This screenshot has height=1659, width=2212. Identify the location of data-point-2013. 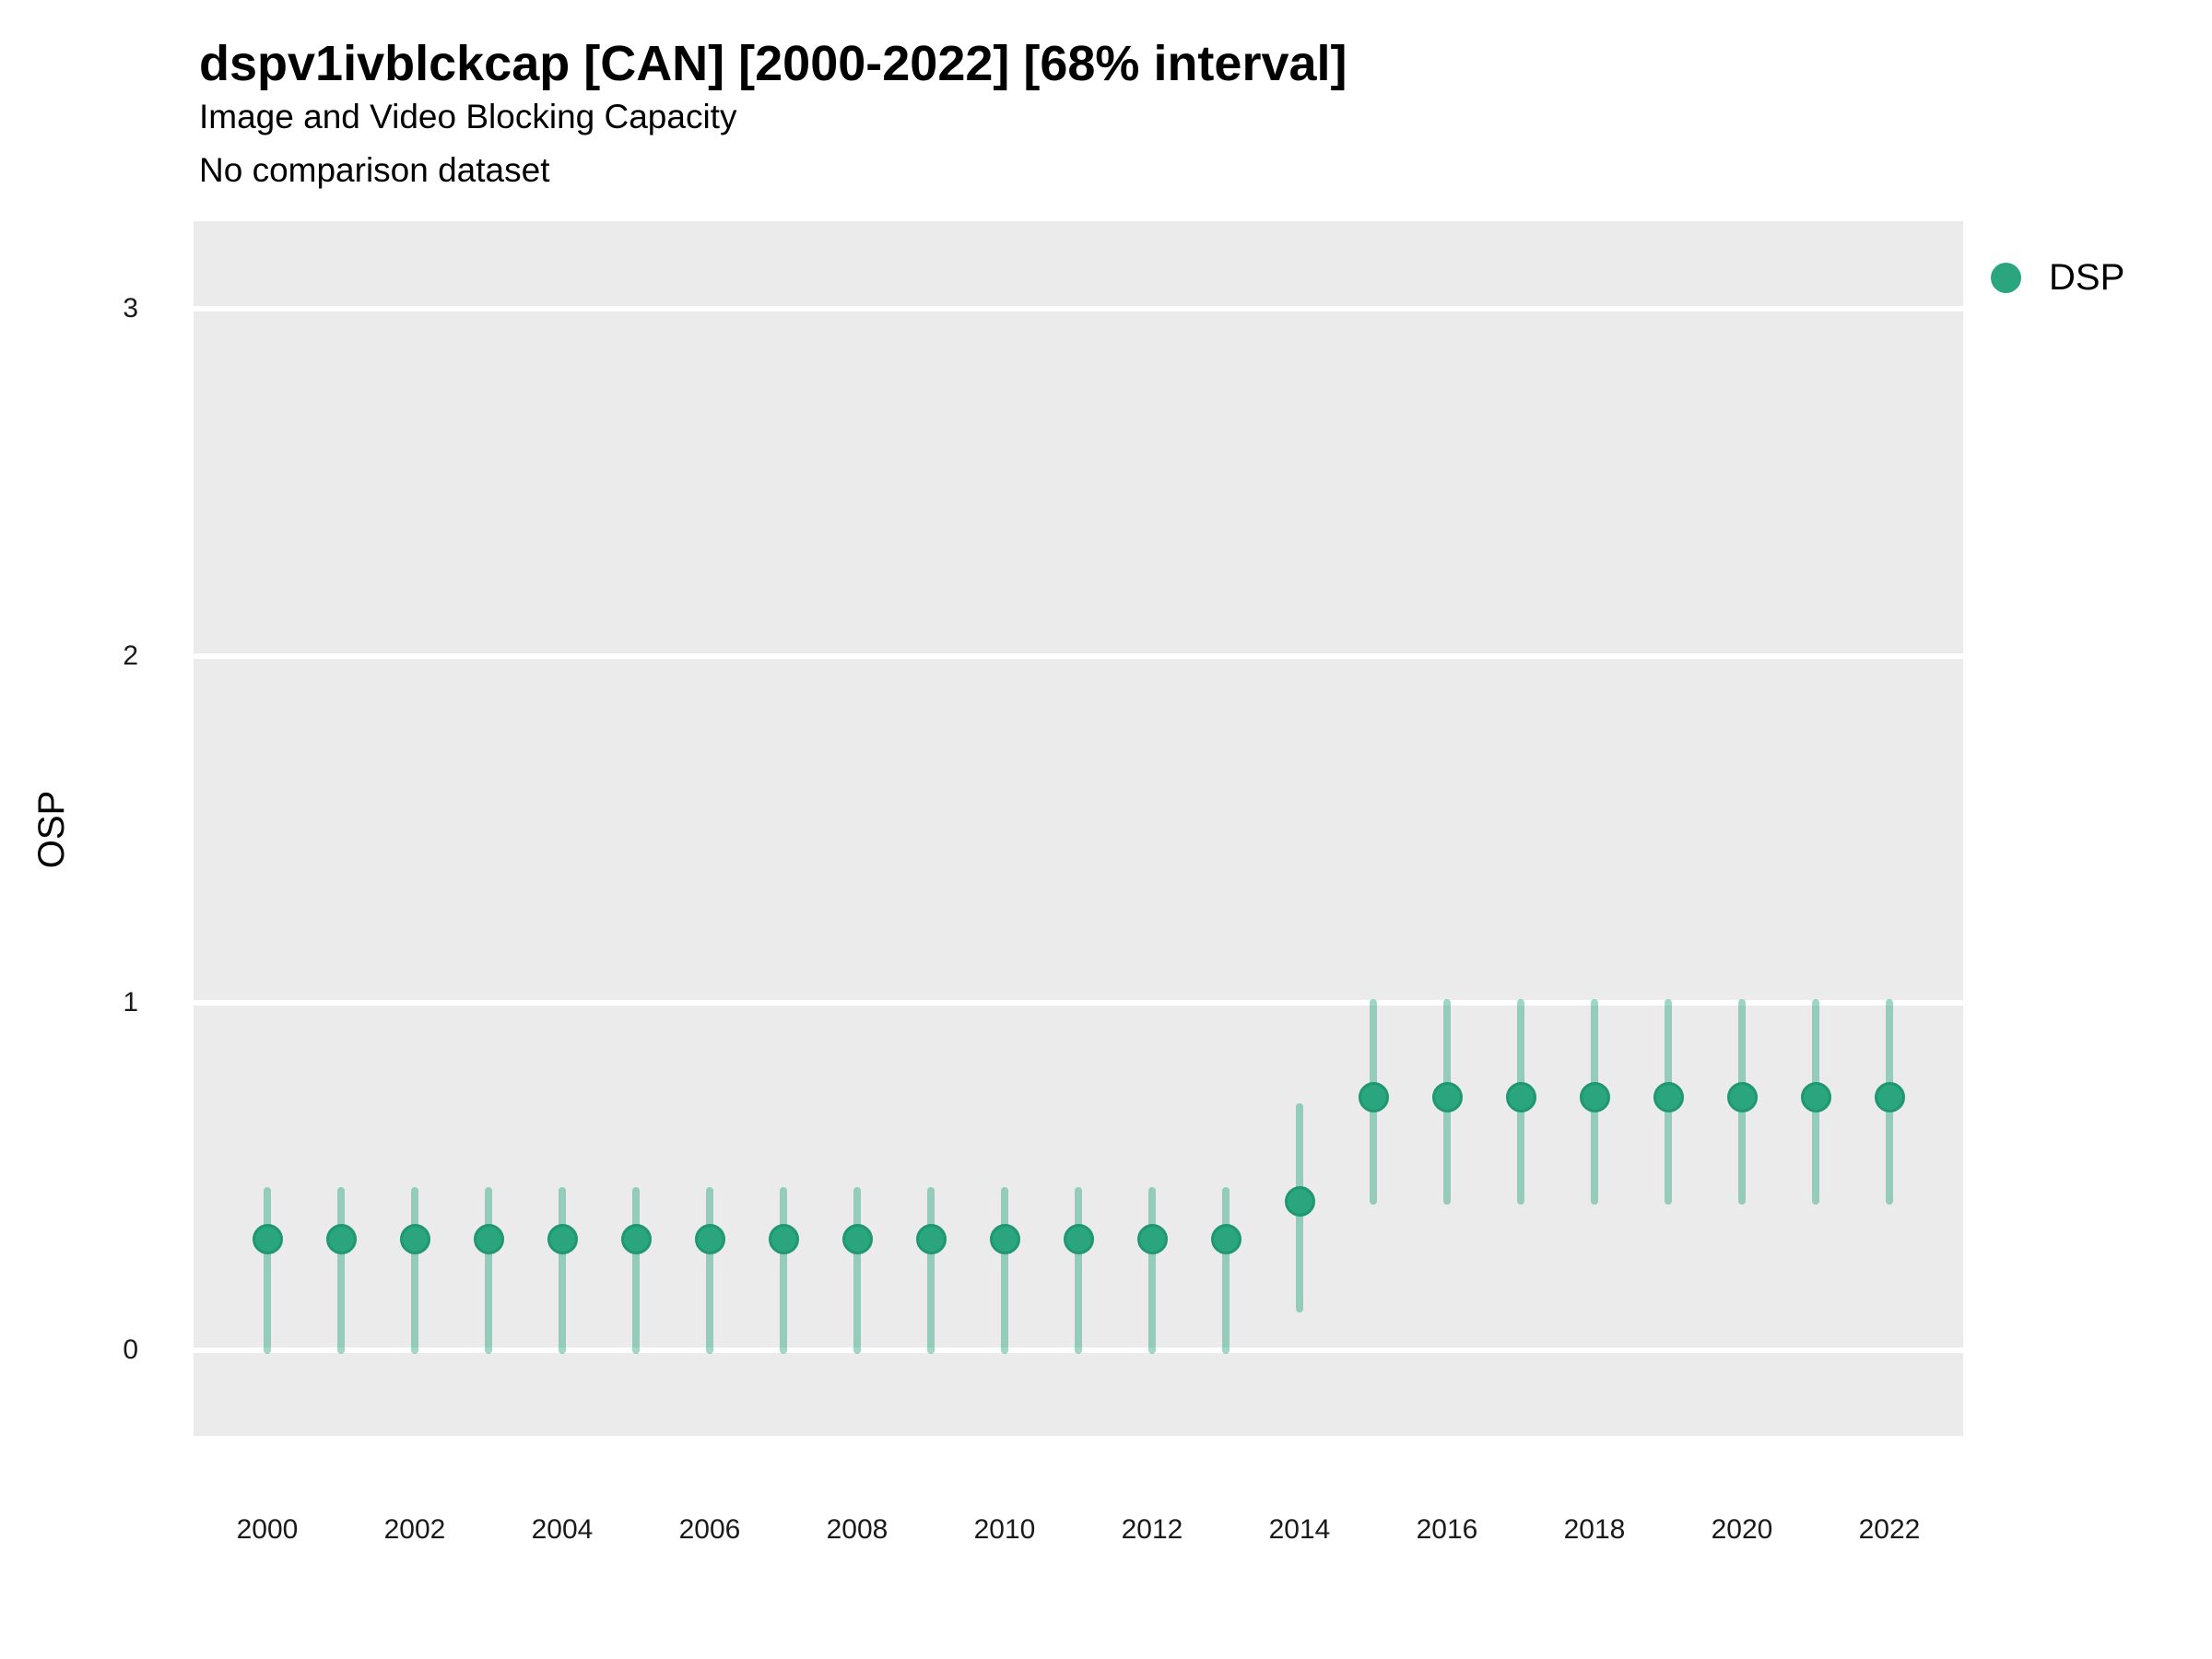
(1225, 1238).